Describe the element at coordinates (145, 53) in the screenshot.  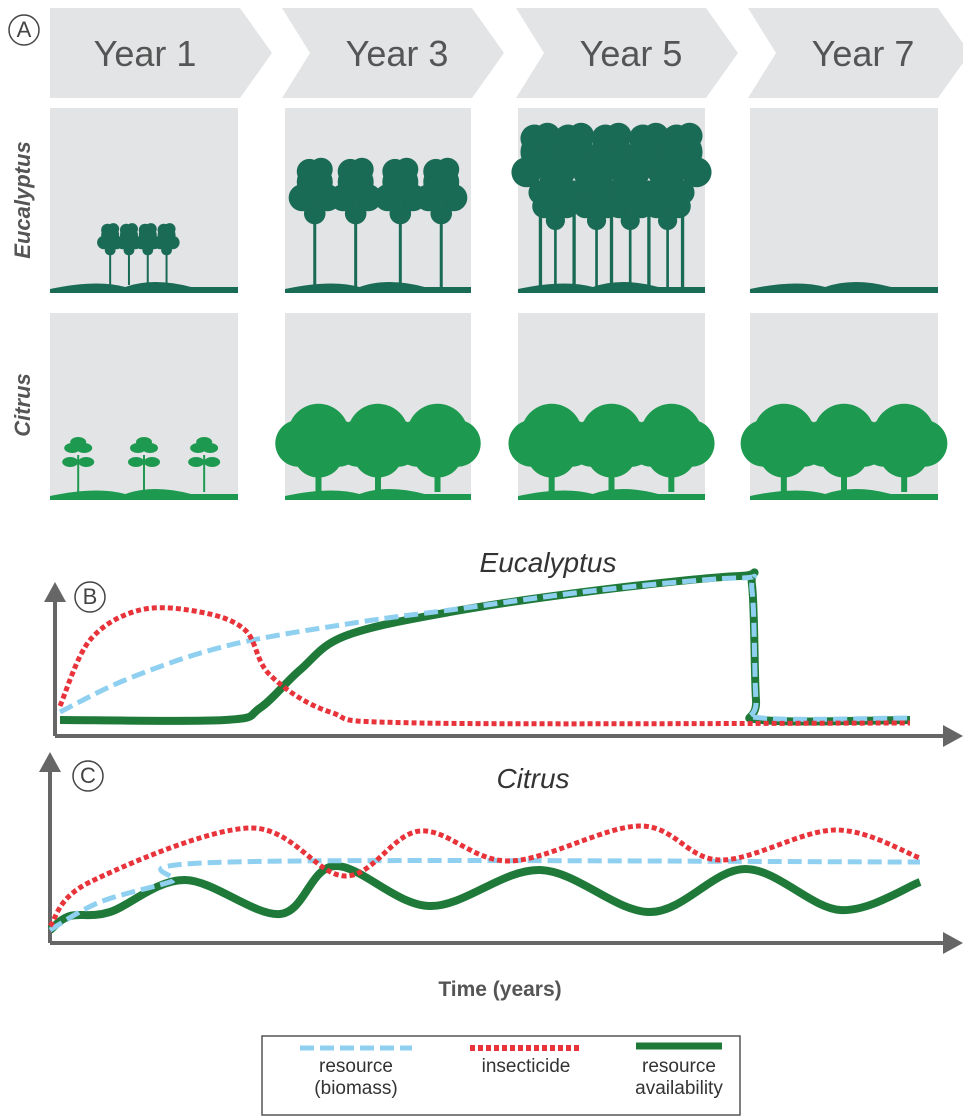
I see `year-label: Year 1` at that location.